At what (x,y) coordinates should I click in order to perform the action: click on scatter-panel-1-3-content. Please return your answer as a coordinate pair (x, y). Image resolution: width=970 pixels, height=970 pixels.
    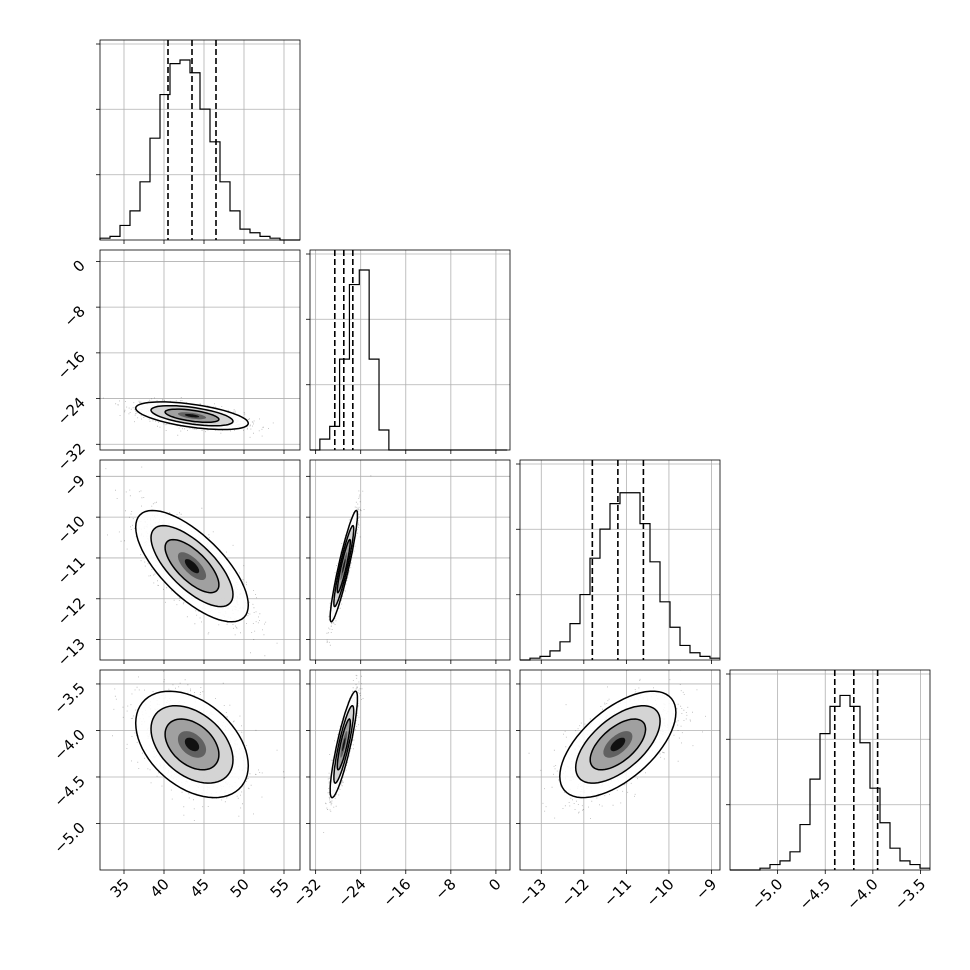
    Looking at the image, I should click on (343, 753).